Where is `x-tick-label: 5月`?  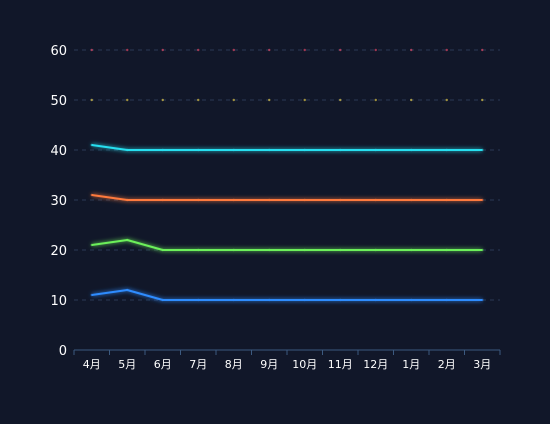
x-tick-label: 5月 is located at coordinates (127, 364).